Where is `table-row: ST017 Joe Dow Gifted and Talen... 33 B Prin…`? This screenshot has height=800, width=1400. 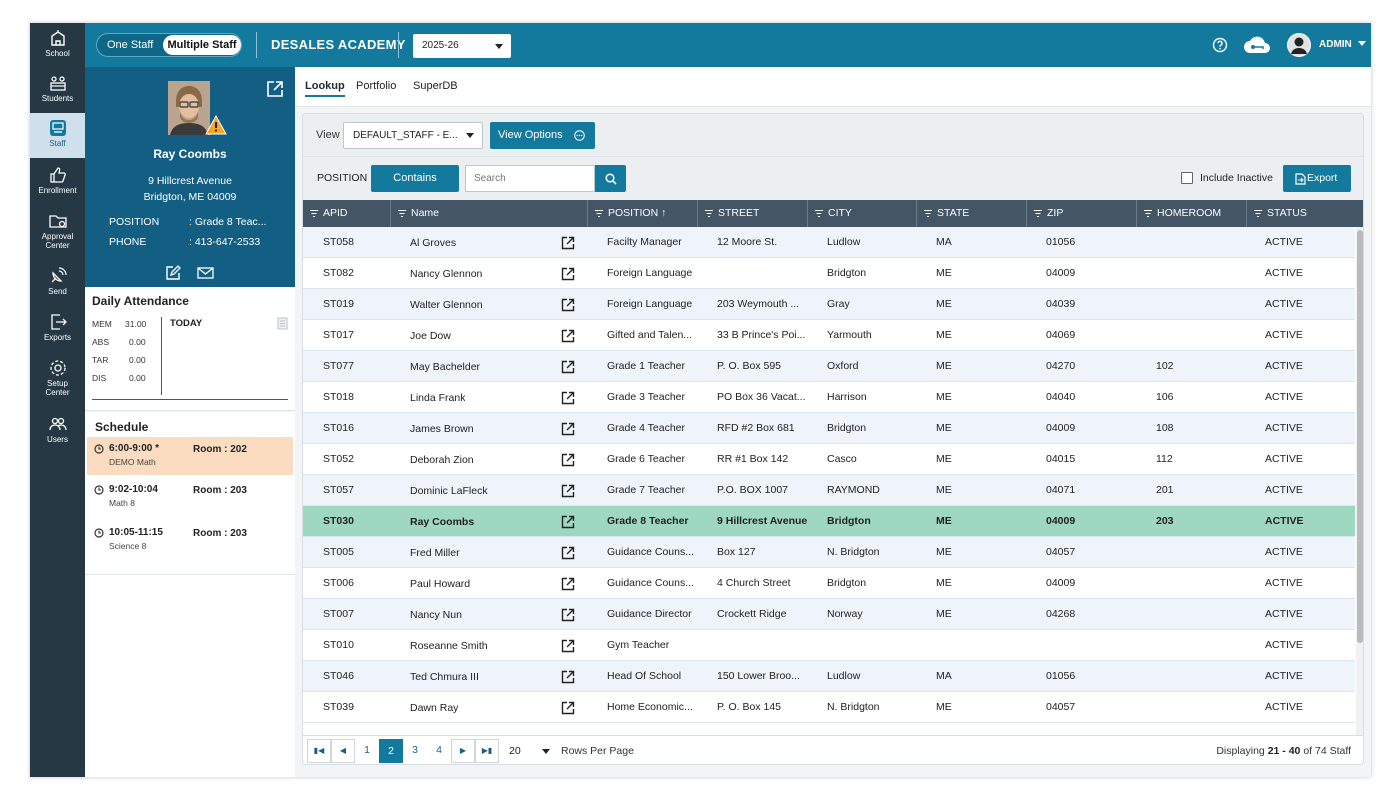
table-row: ST017 Joe Dow Gifted and Talen... 33 B Prin… is located at coordinates (829, 335).